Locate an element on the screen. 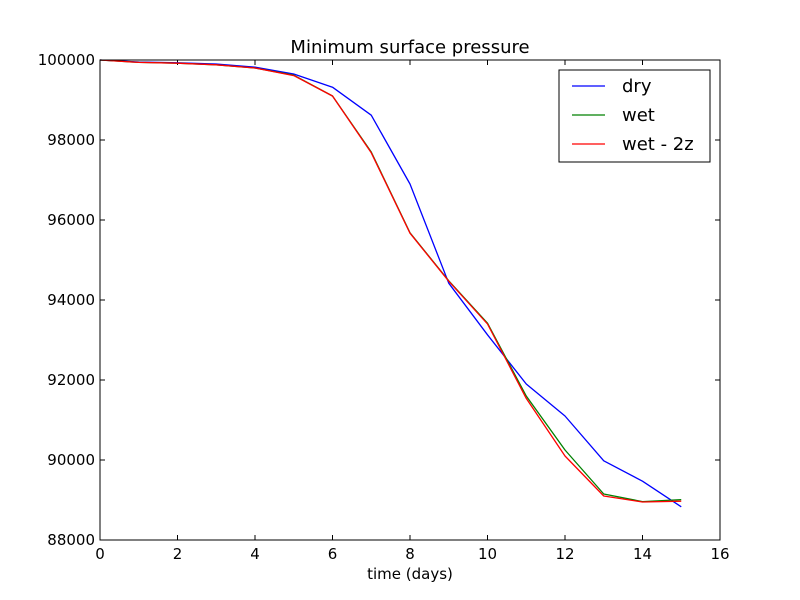 Image resolution: width=800 pixels, height=600 pixels. y-tick-label: 96000 is located at coordinates (71, 220).